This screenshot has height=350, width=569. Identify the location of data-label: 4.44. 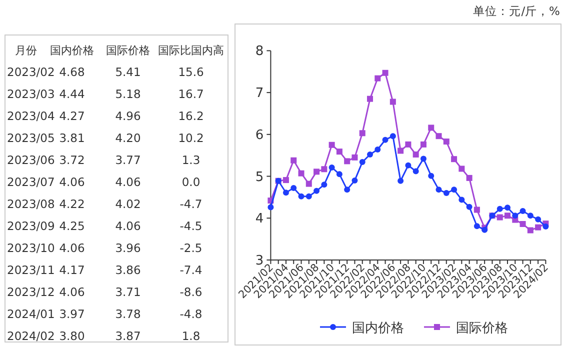
(72, 94).